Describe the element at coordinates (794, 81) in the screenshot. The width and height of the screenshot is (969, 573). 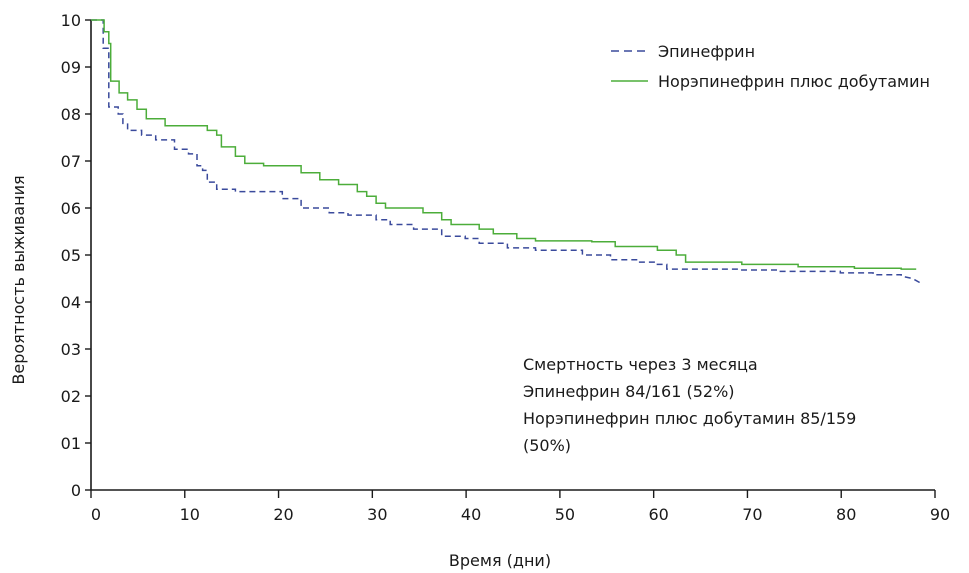
I see `legend-label-norepinephrine-dobutamine: Норэпинефрин плюс добутамин` at that location.